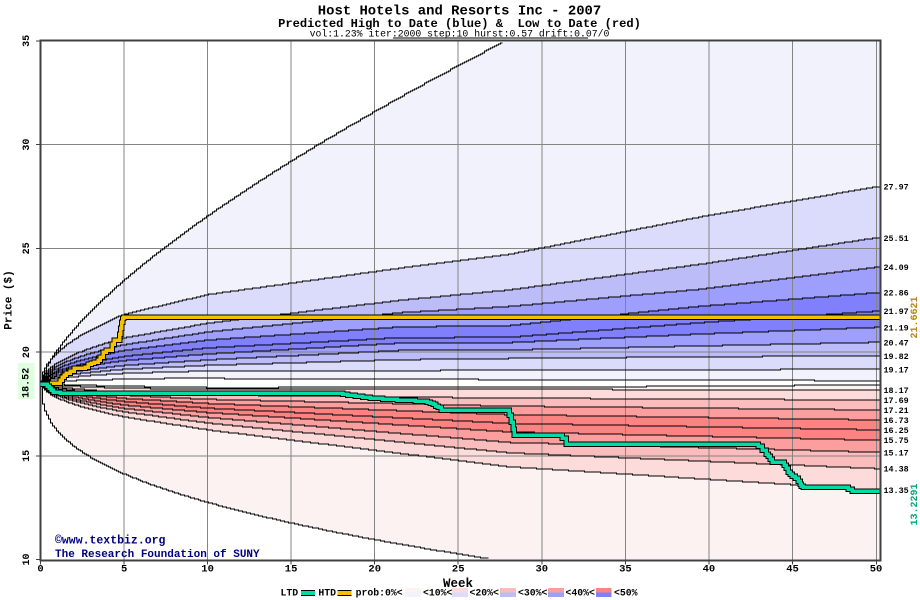 The height and width of the screenshot is (600, 920). I want to click on svg-text: 21.19, so click(896, 328).